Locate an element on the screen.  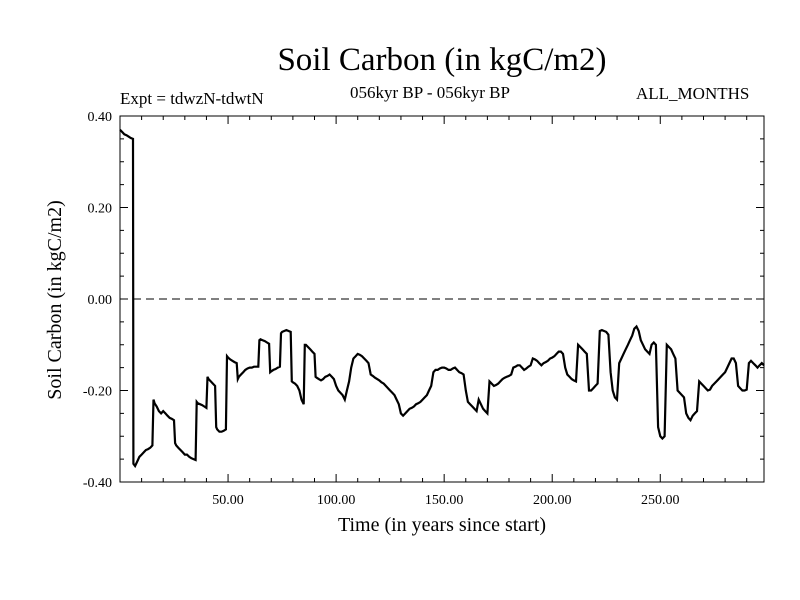
months-label: ALL_MONTHS is located at coordinates (693, 93).